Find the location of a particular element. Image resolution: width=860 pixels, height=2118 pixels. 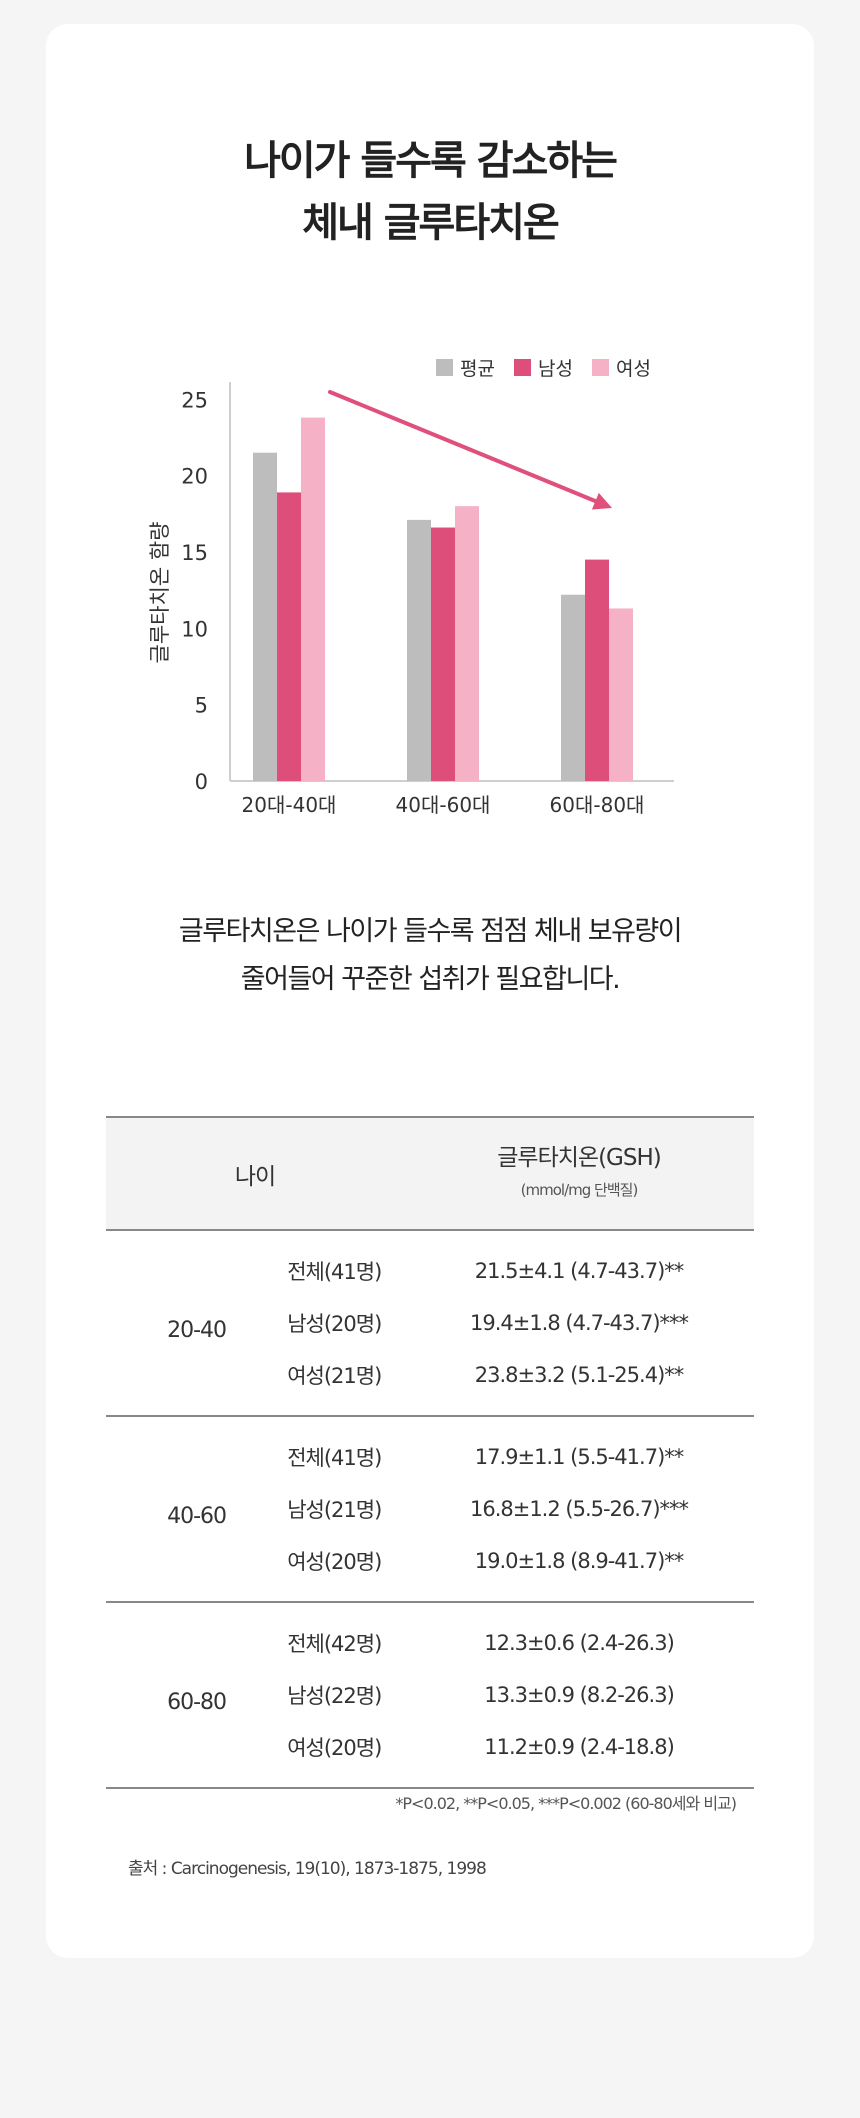

x-tick-label: 20대-40대 is located at coordinates (289, 805).